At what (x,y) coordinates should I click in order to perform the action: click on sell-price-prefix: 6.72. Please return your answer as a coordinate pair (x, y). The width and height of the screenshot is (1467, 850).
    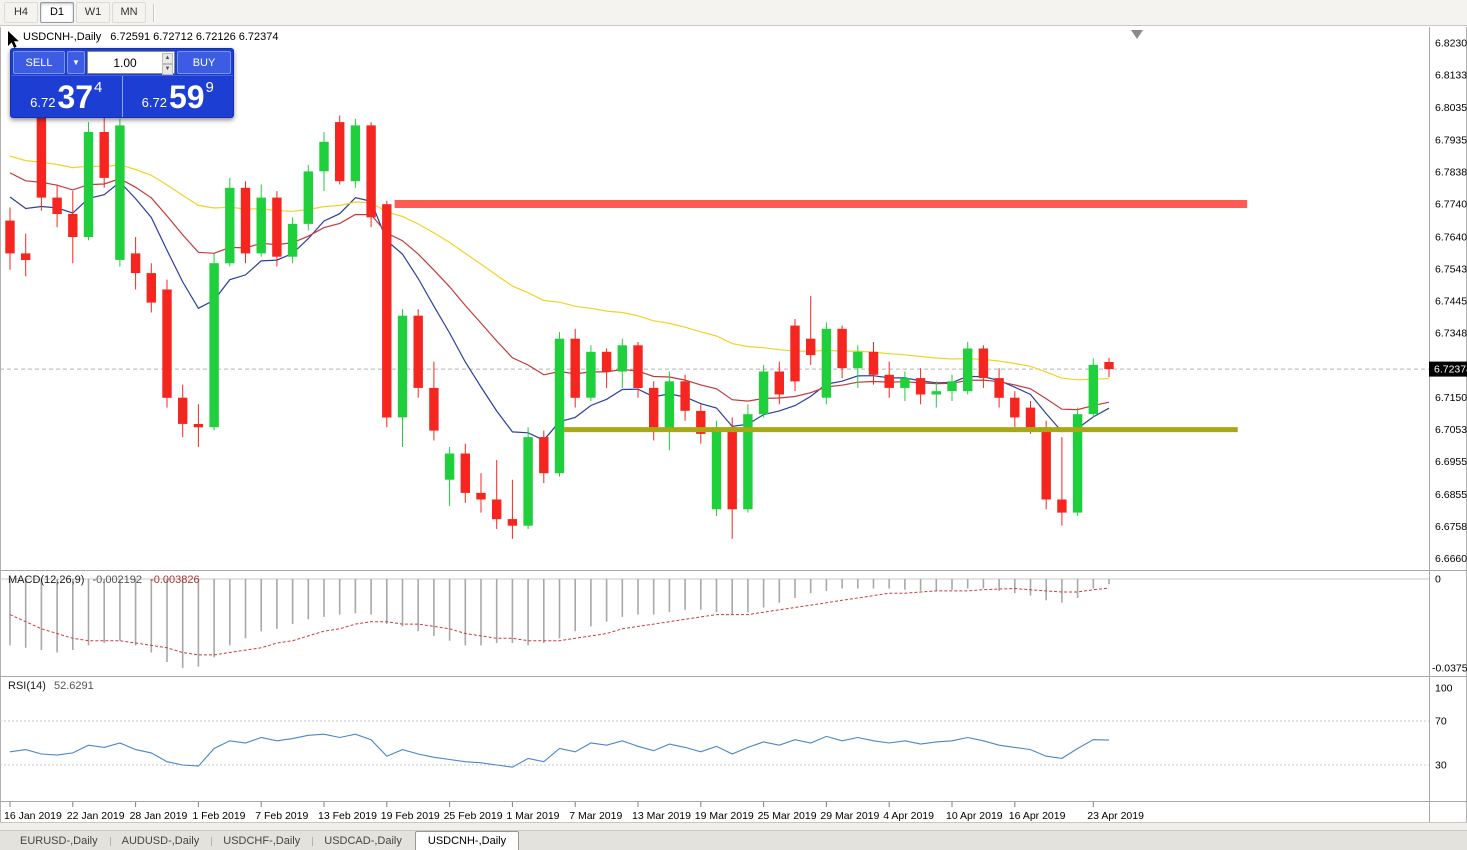
    Looking at the image, I should click on (43, 102).